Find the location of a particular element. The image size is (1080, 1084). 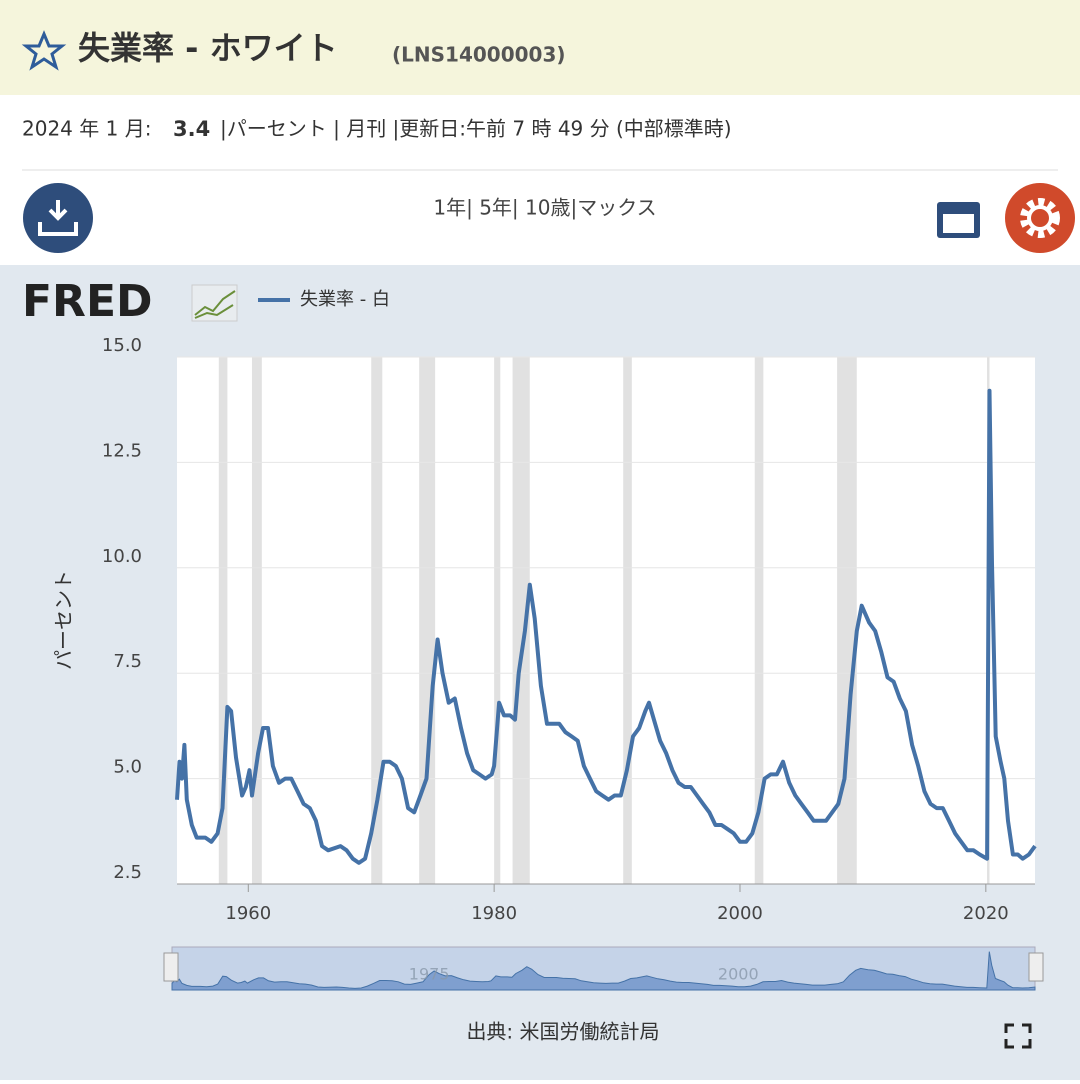

y-axis-label: パーセント is located at coordinates (64, 620).